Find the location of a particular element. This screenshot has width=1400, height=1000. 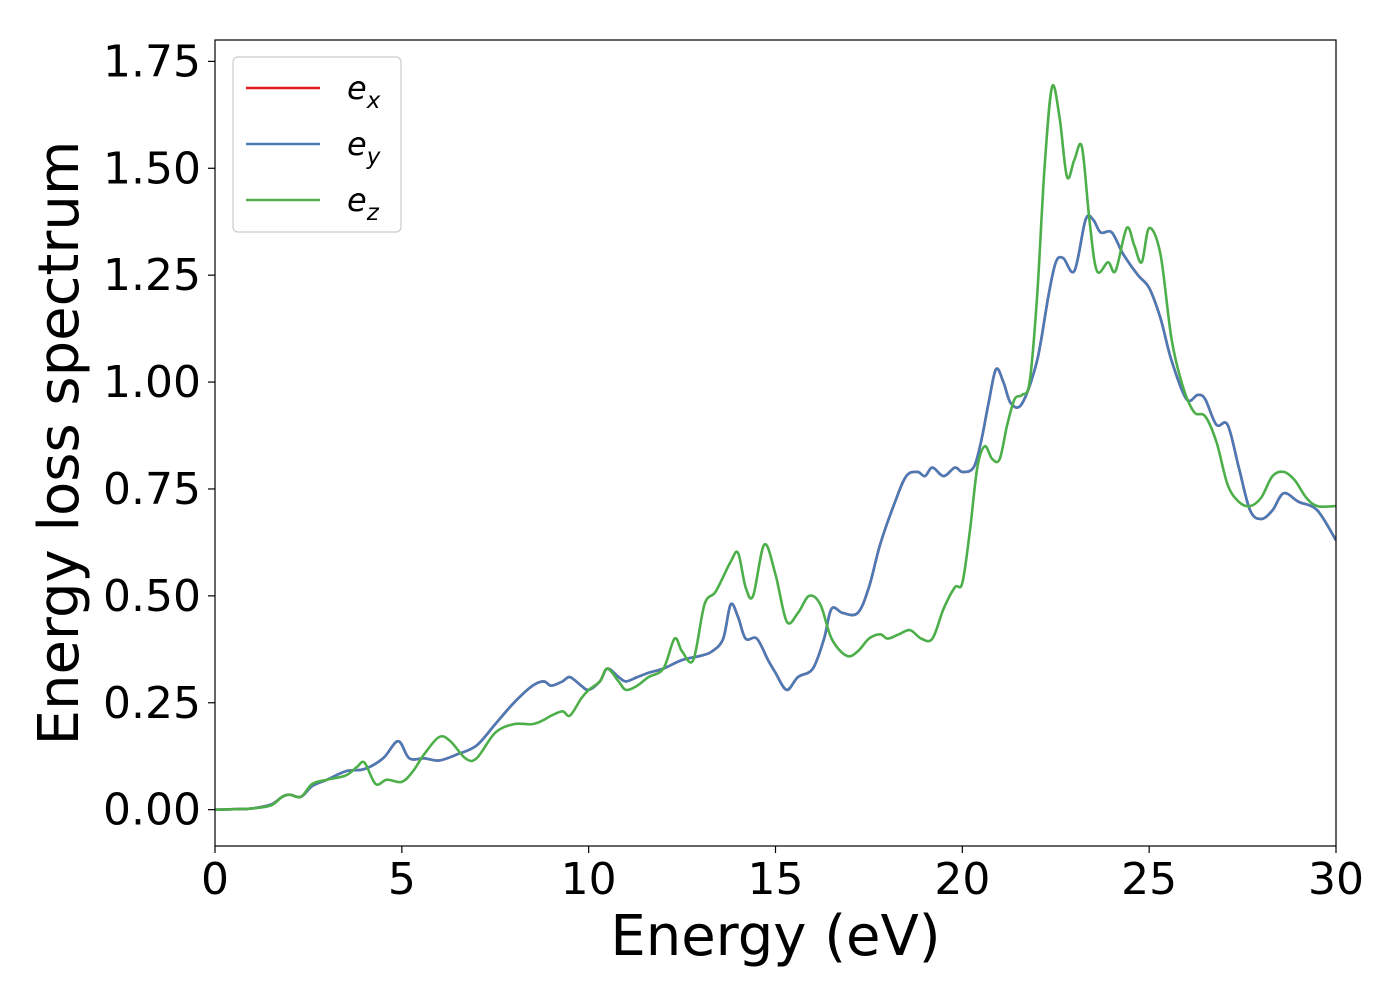

legend-label-x: ex is located at coordinates (364, 91).